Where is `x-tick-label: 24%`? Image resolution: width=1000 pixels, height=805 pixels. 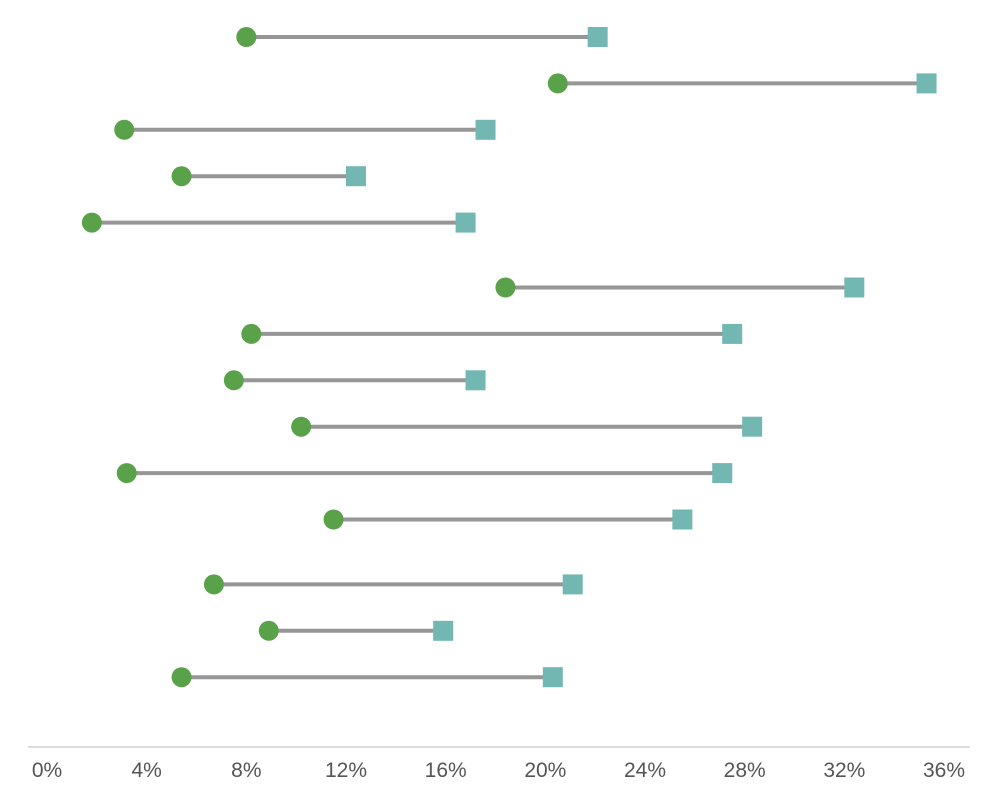
x-tick-label: 24% is located at coordinates (645, 770).